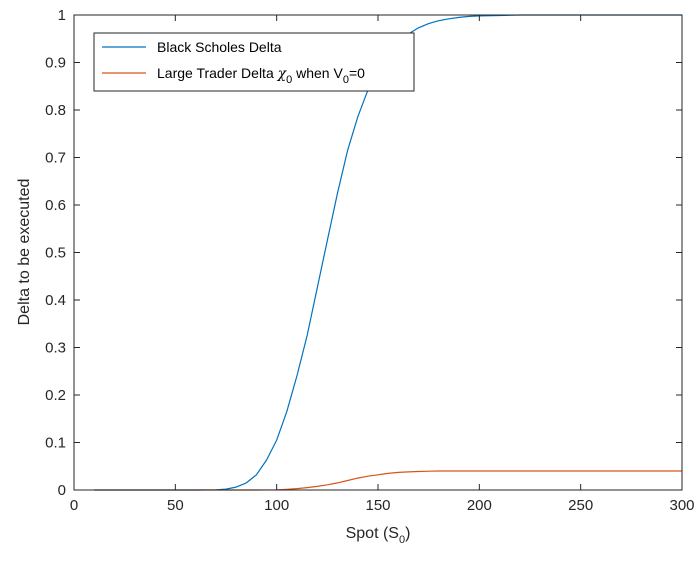  I want to click on y-tick-label: 0.9, so click(55, 63).